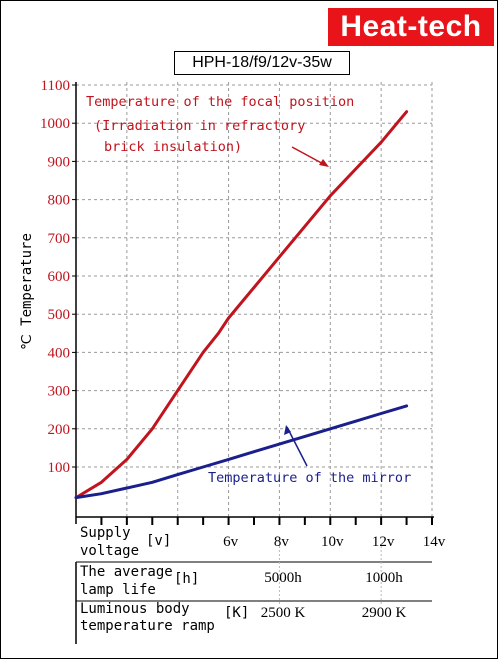  I want to click on focal-annotation-line-1: Temperature of the focal position, so click(220, 102).